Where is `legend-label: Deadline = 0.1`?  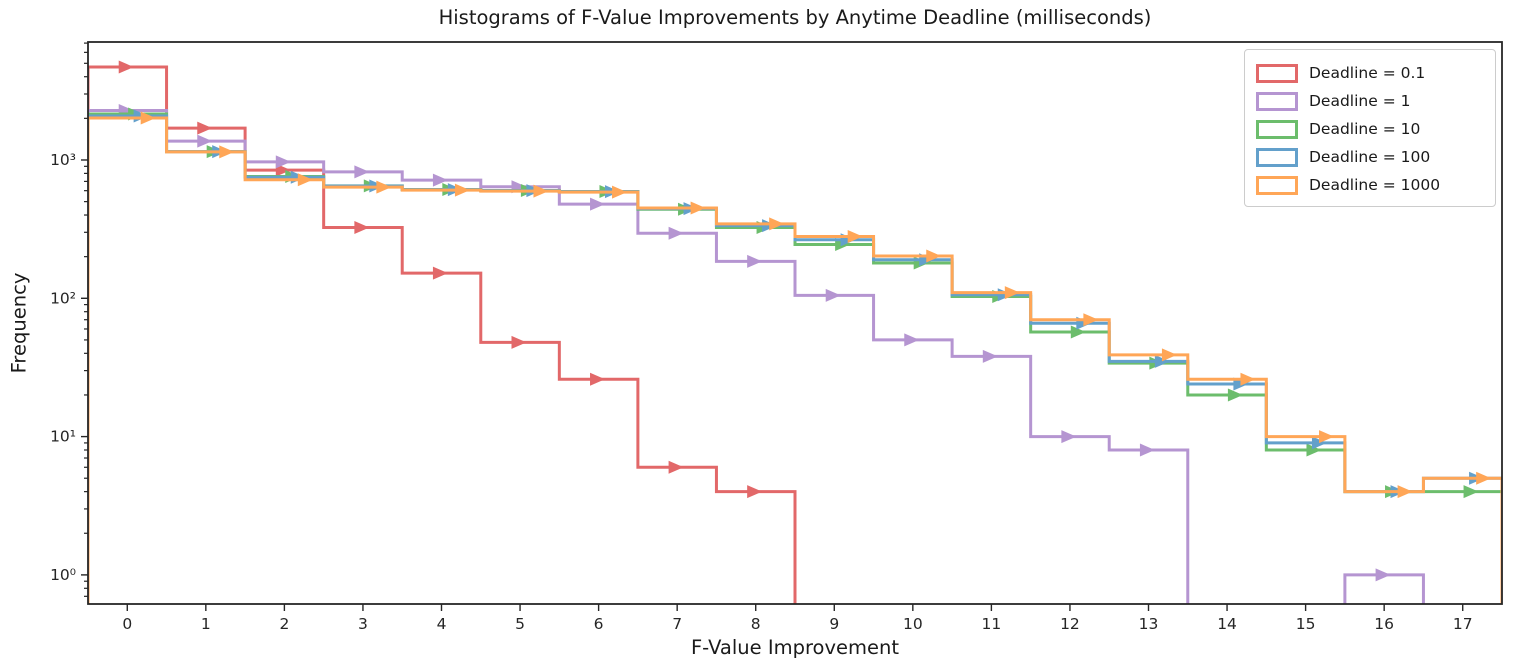
legend-label: Deadline = 0.1 is located at coordinates (1367, 73).